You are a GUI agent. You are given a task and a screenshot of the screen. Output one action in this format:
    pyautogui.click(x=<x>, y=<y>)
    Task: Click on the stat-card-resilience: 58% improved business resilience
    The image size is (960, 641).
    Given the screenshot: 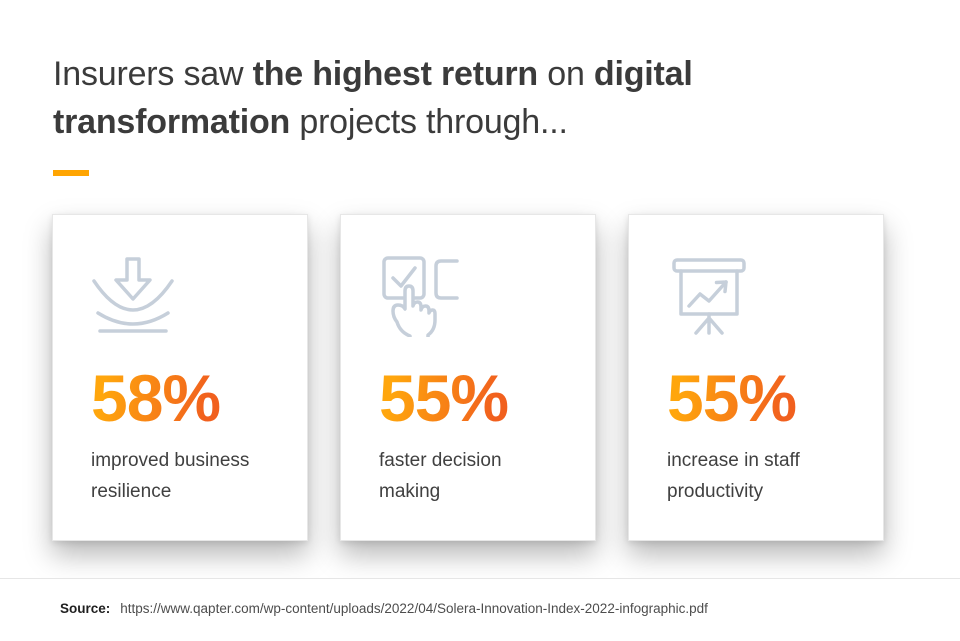 What is the action you would take?
    pyautogui.click(x=180, y=377)
    